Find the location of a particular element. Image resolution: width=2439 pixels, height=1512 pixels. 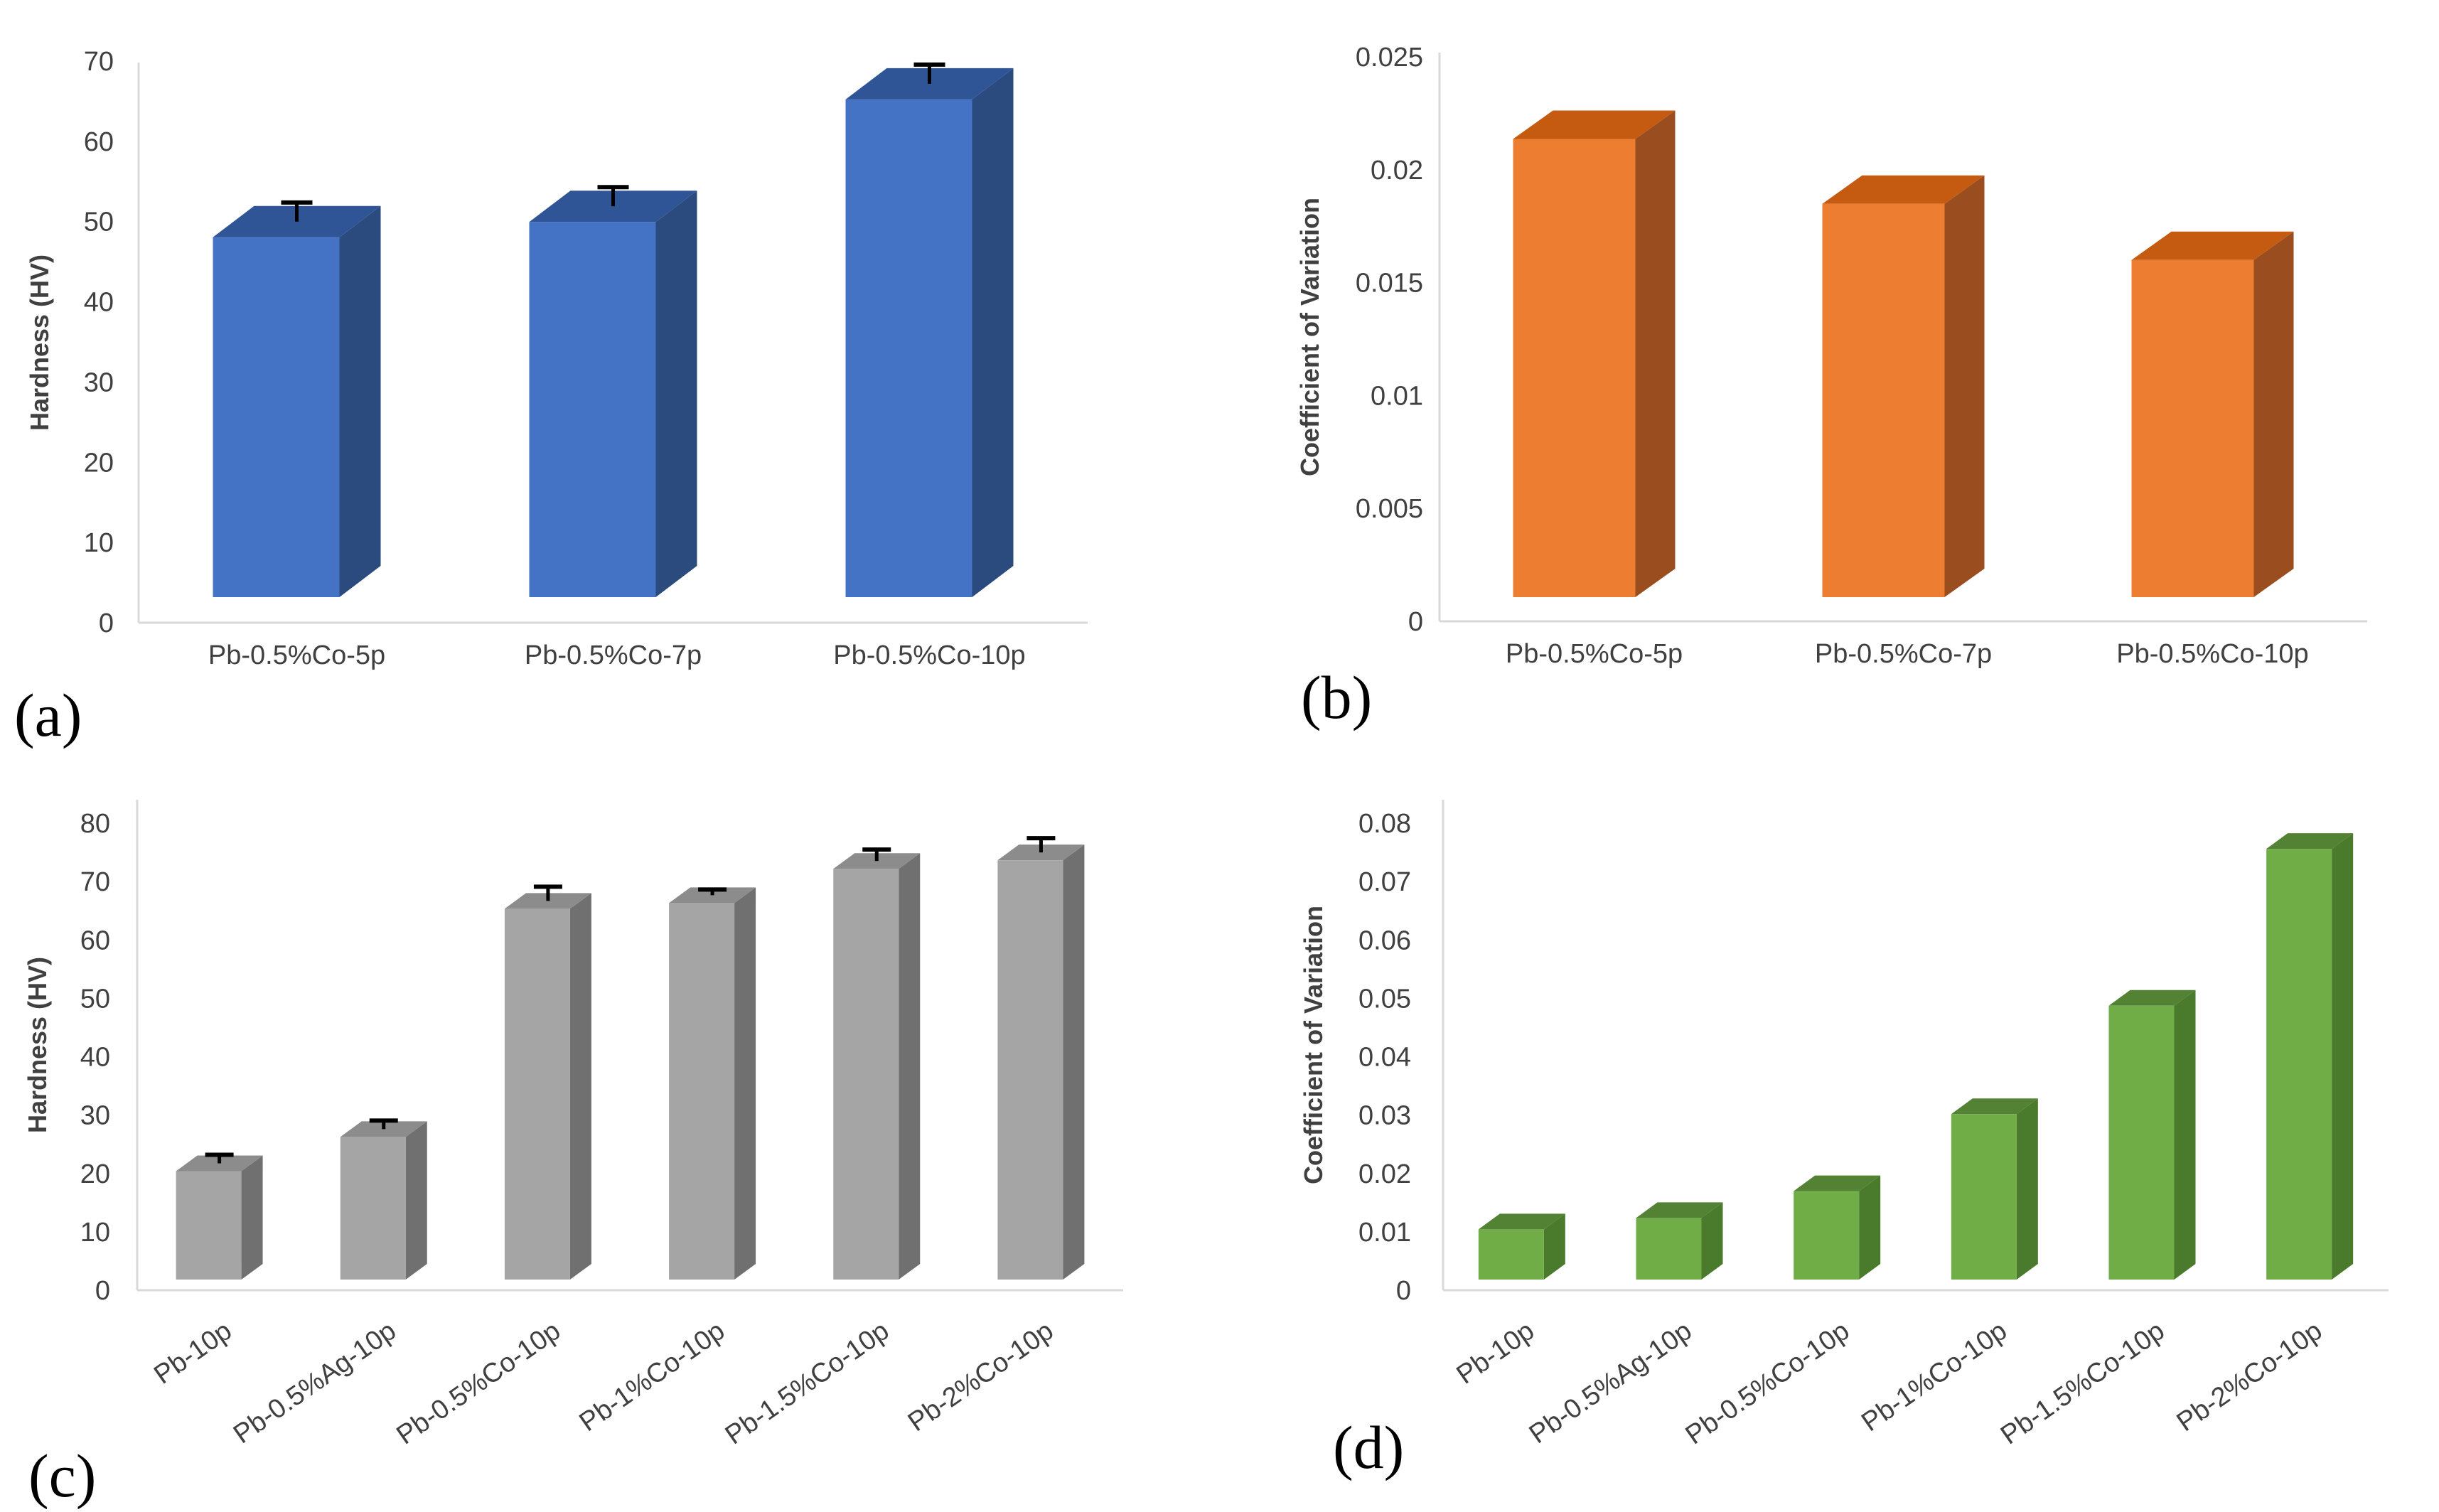

y-tick-label-a: 0 is located at coordinates (106, 623).